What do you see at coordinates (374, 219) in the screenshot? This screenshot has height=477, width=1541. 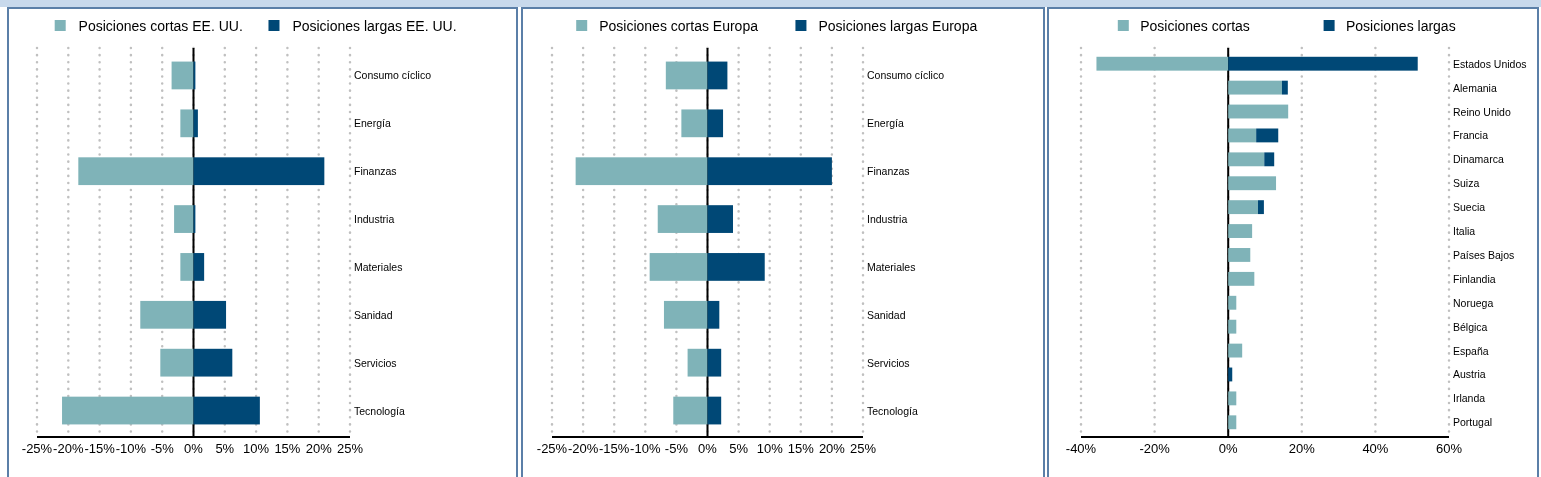 I see `y-tick-label: Industria` at bounding box center [374, 219].